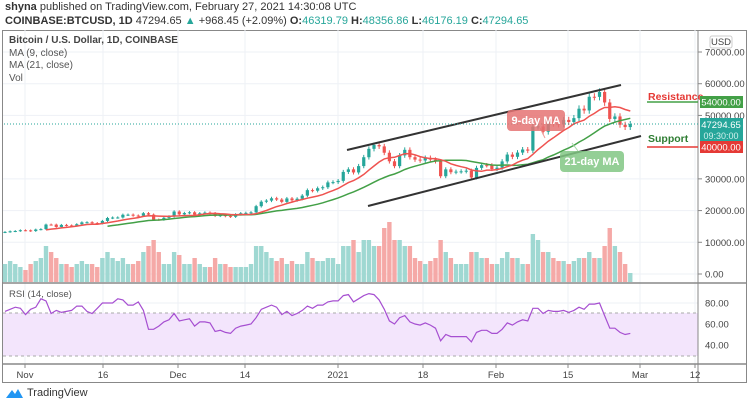  What do you see at coordinates (69, 21) in the screenshot?
I see `symbol: COINBASE:BTCUSD, 1D` at bounding box center [69, 21].